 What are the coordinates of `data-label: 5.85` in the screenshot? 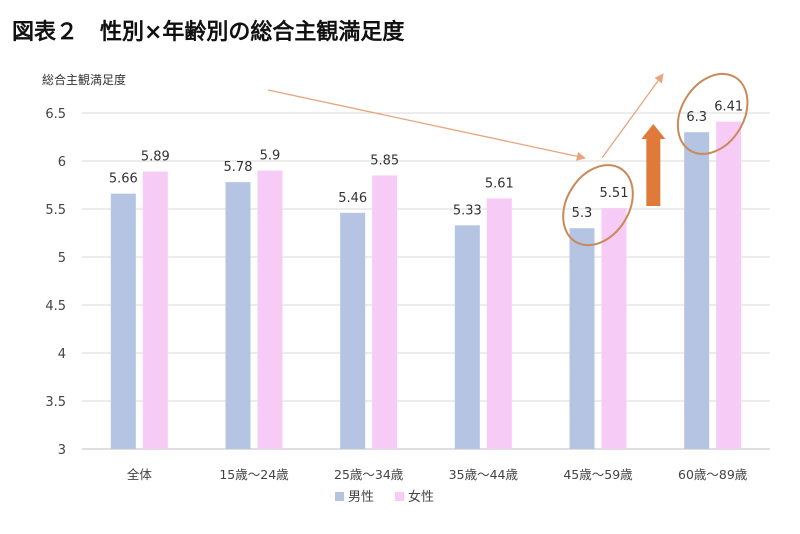 It's located at (384, 160).